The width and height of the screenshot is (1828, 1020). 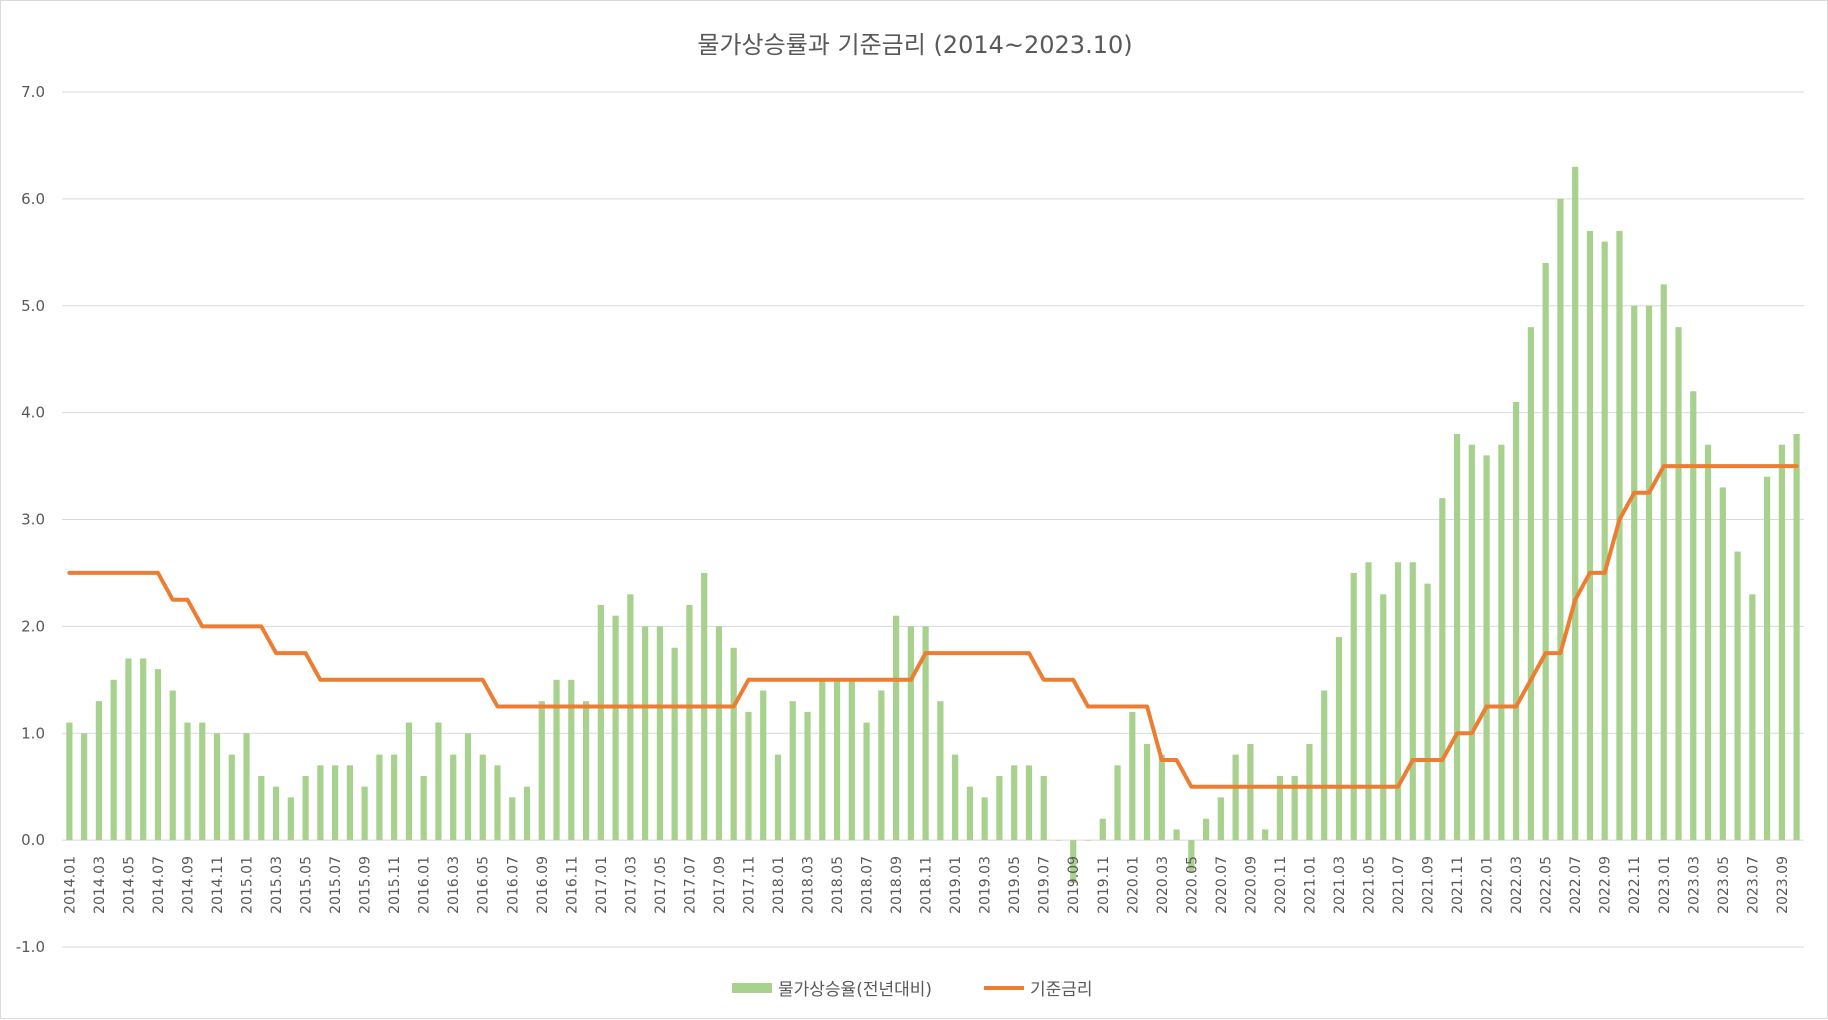 I want to click on x-tick-label: 2017.09, so click(x=720, y=885).